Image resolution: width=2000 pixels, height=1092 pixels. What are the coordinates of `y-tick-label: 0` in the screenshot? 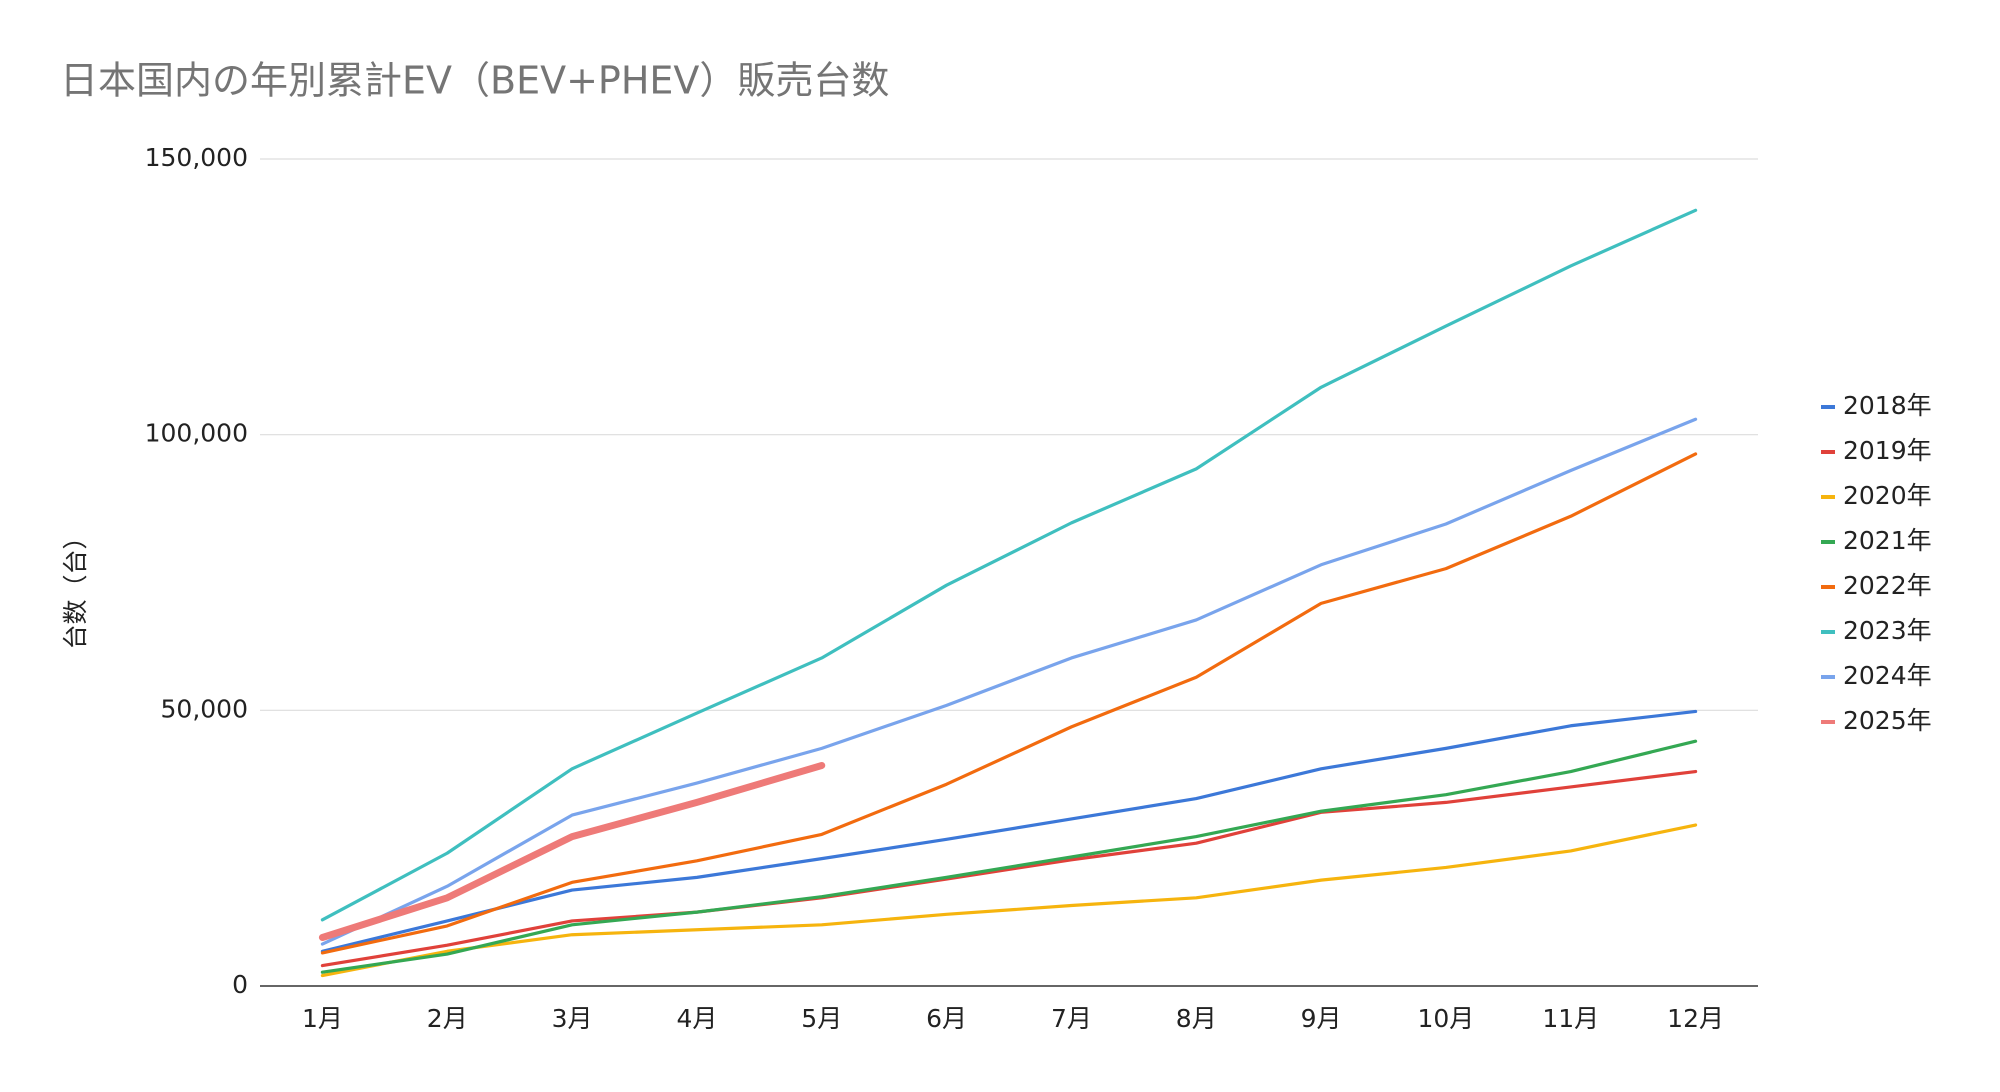 It's located at (240, 984).